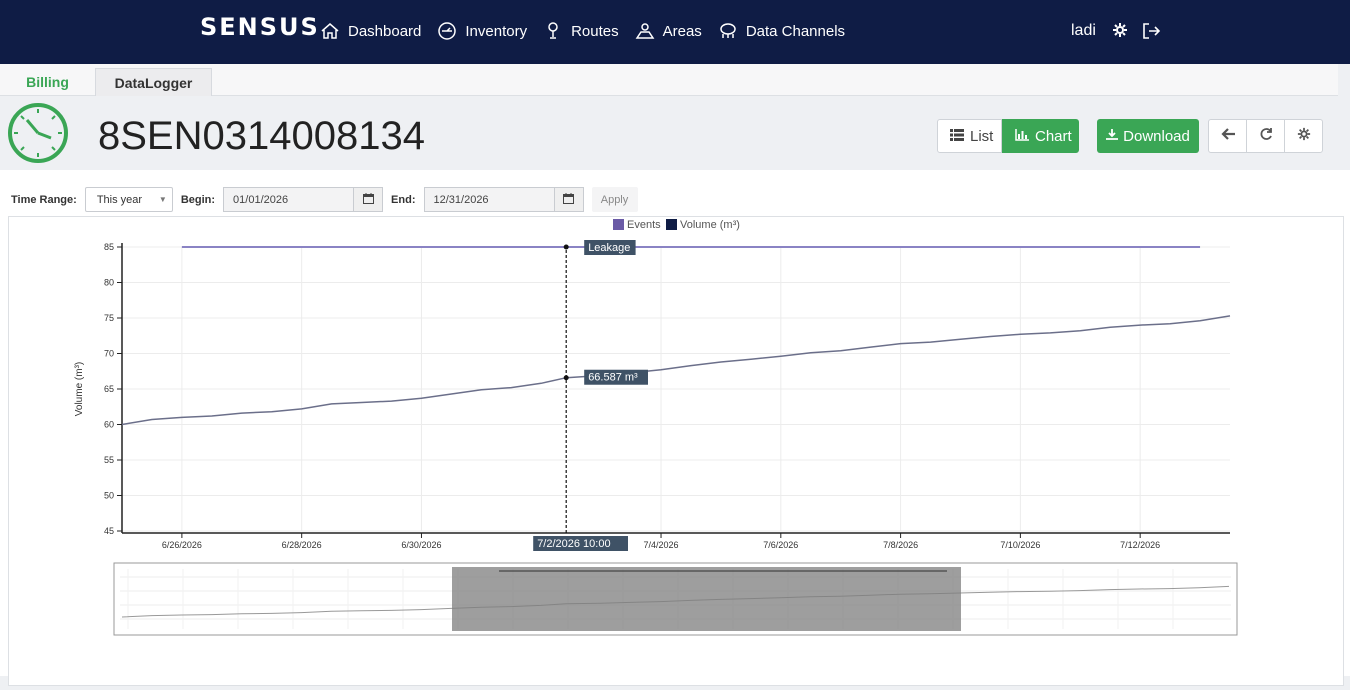 Image resolution: width=1350 pixels, height=690 pixels. What do you see at coordinates (614, 199) in the screenshot?
I see `apply-button: Apply` at bounding box center [614, 199].